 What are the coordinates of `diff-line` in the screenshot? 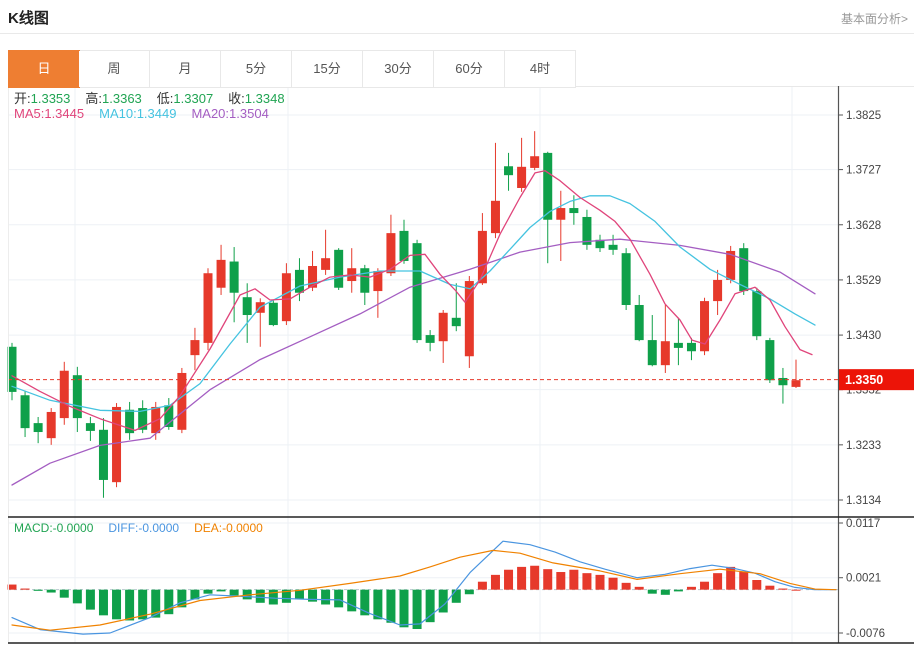 It's located at (424, 587).